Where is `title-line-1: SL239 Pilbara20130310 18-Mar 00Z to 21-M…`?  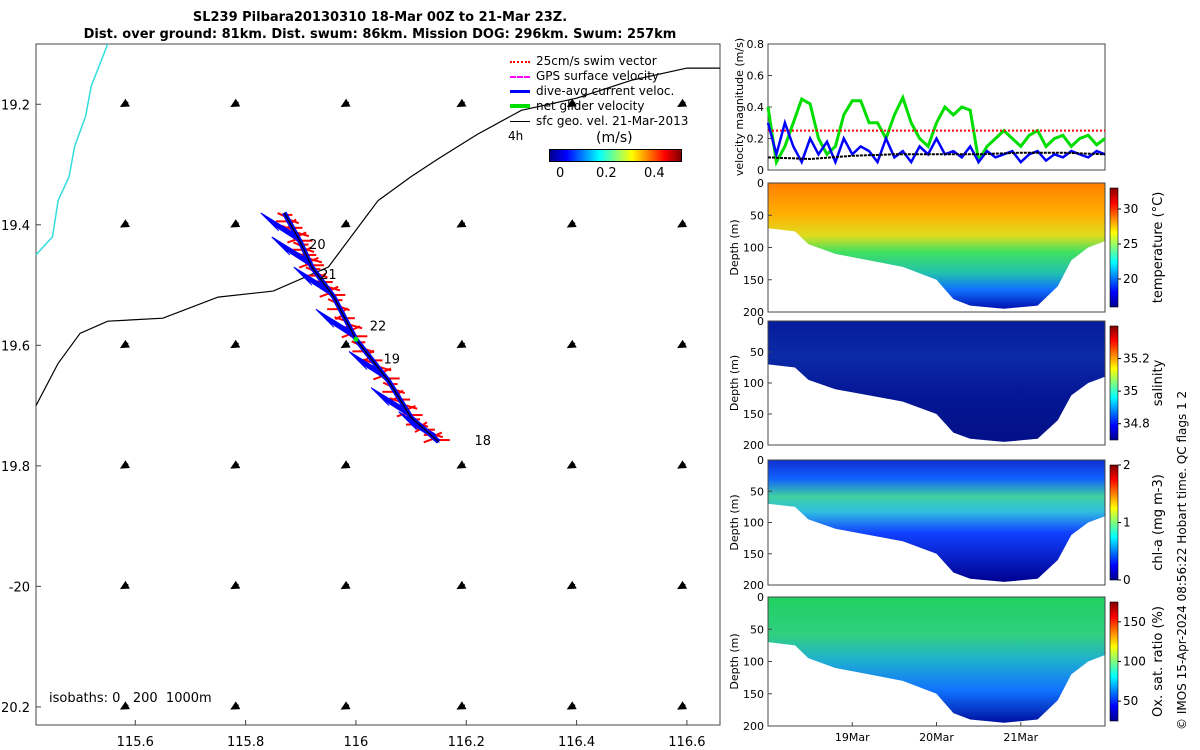 title-line-1: SL239 Pilbara20130310 18-Mar 00Z to 21-M… is located at coordinates (380, 17).